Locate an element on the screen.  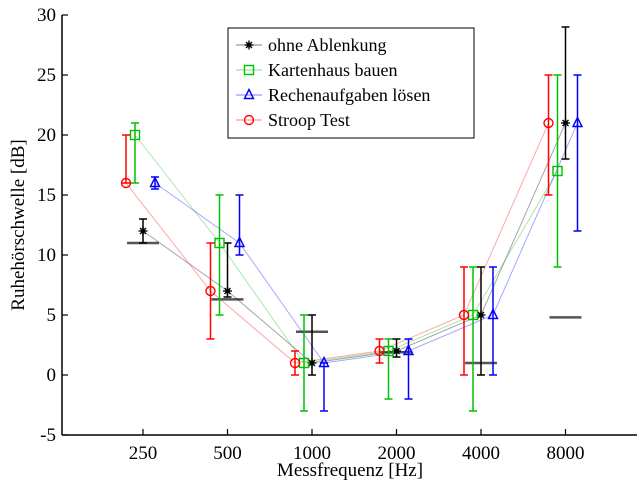
y-tick-label: 20 is located at coordinates (46, 135).